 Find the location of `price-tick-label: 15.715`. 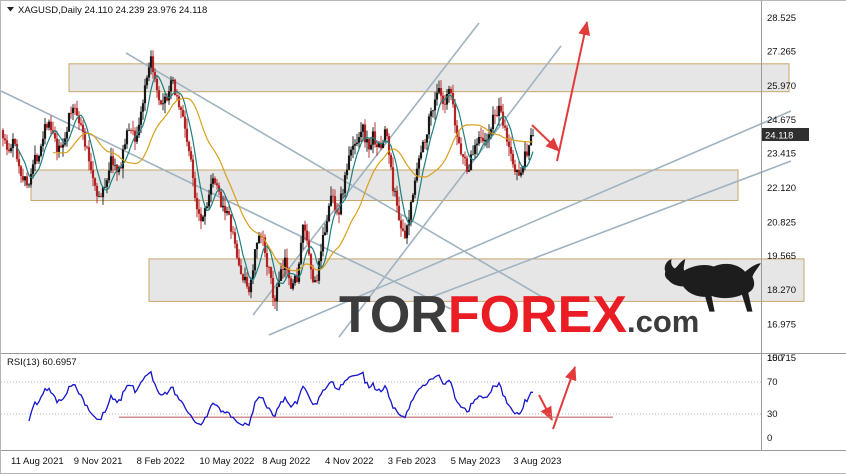

price-tick-label: 15.715 is located at coordinates (781, 358).